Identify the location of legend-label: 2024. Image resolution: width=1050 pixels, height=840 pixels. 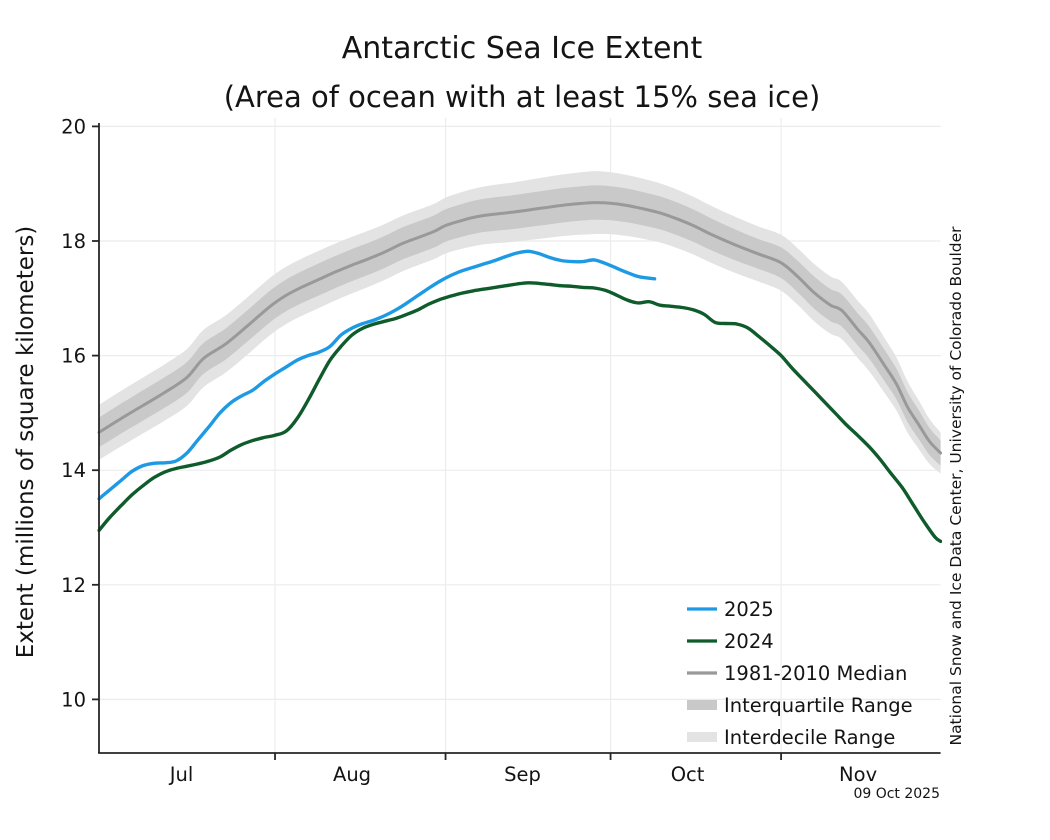
(749, 641).